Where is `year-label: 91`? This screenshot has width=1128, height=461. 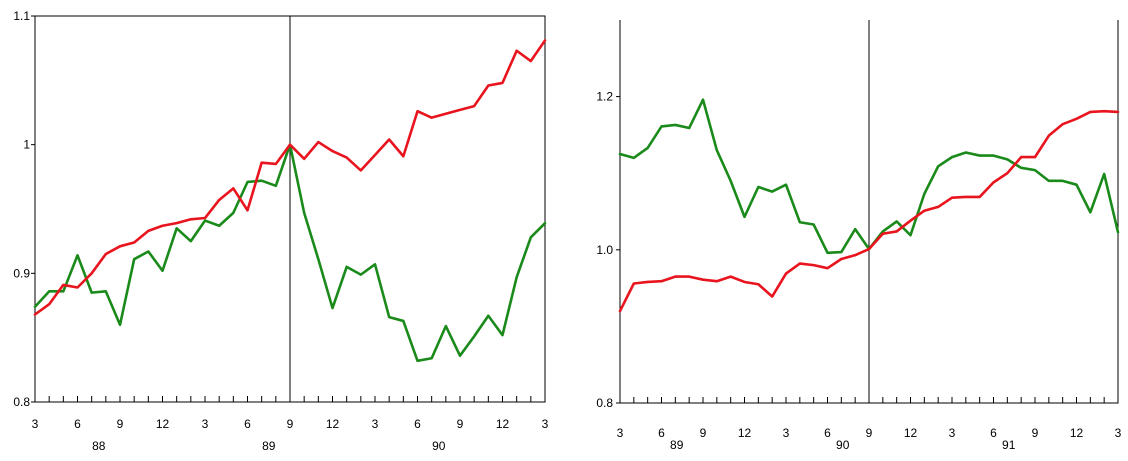 year-label: 91 is located at coordinates (1009, 445).